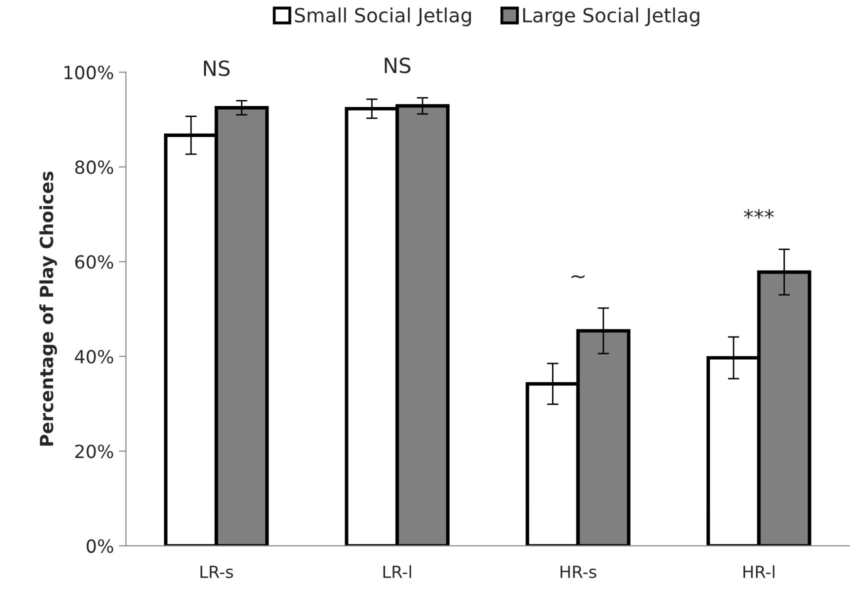 The width and height of the screenshot is (851, 592). Describe the element at coordinates (94, 357) in the screenshot. I see `y-tick-label: 40%` at that location.